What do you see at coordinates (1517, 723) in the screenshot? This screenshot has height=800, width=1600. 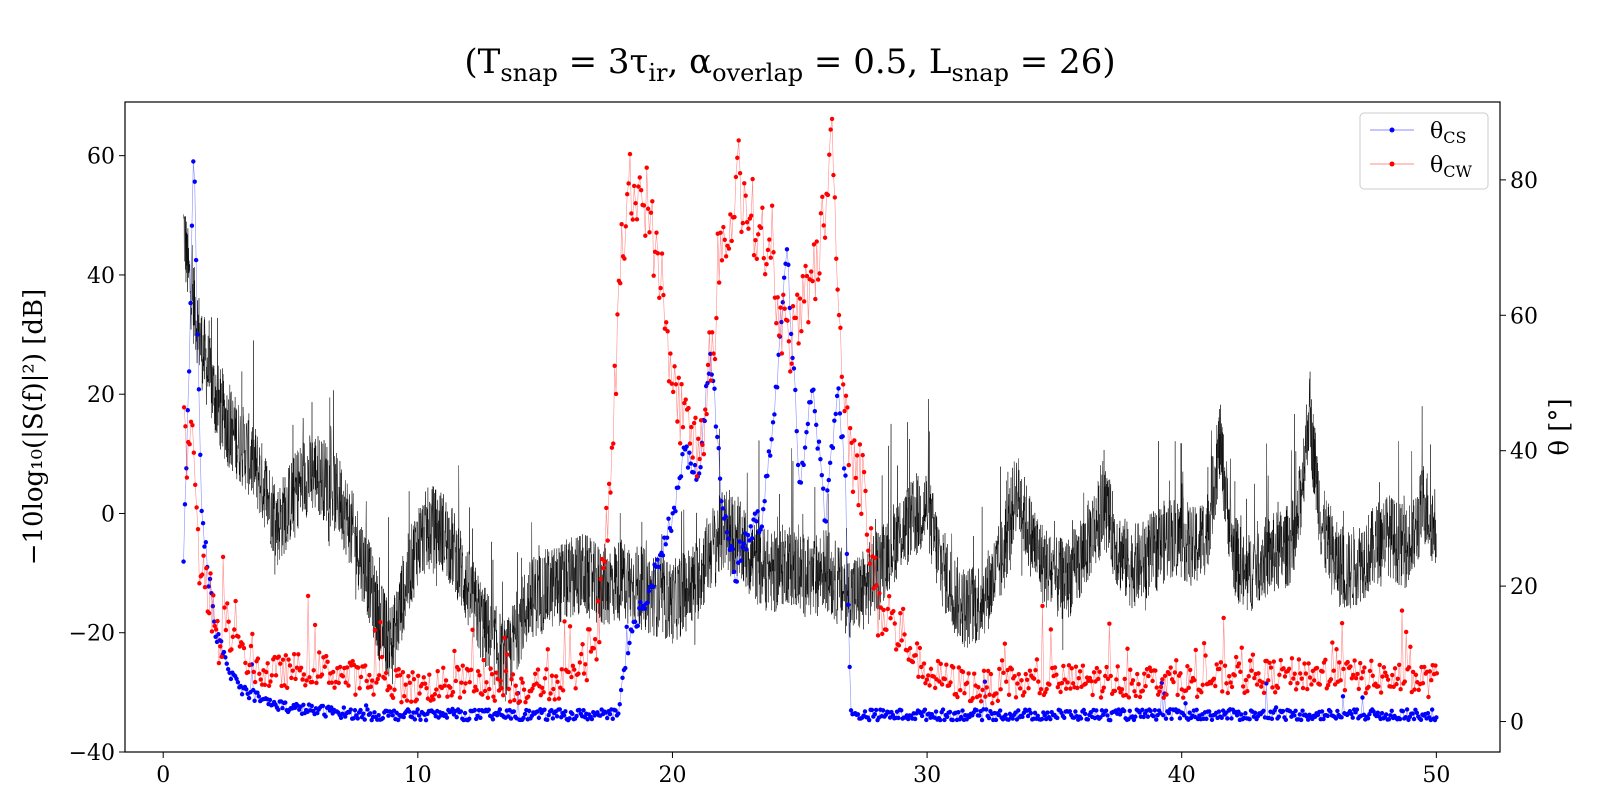 I see `y2-tick-label: 0` at bounding box center [1517, 723].